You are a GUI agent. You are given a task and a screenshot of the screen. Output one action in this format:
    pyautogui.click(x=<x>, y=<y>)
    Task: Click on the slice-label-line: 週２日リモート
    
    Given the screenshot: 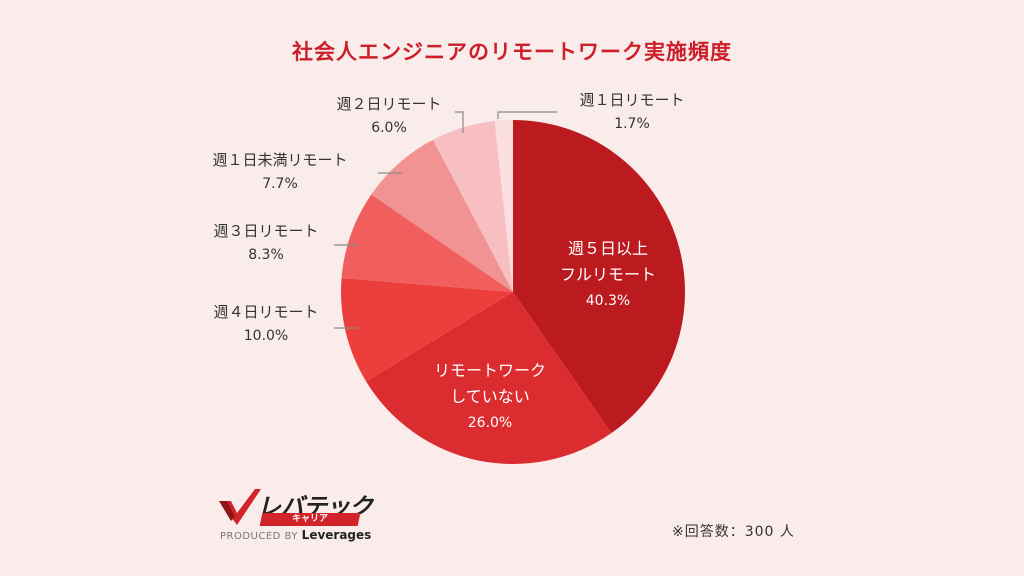 What is the action you would take?
    pyautogui.click(x=389, y=104)
    